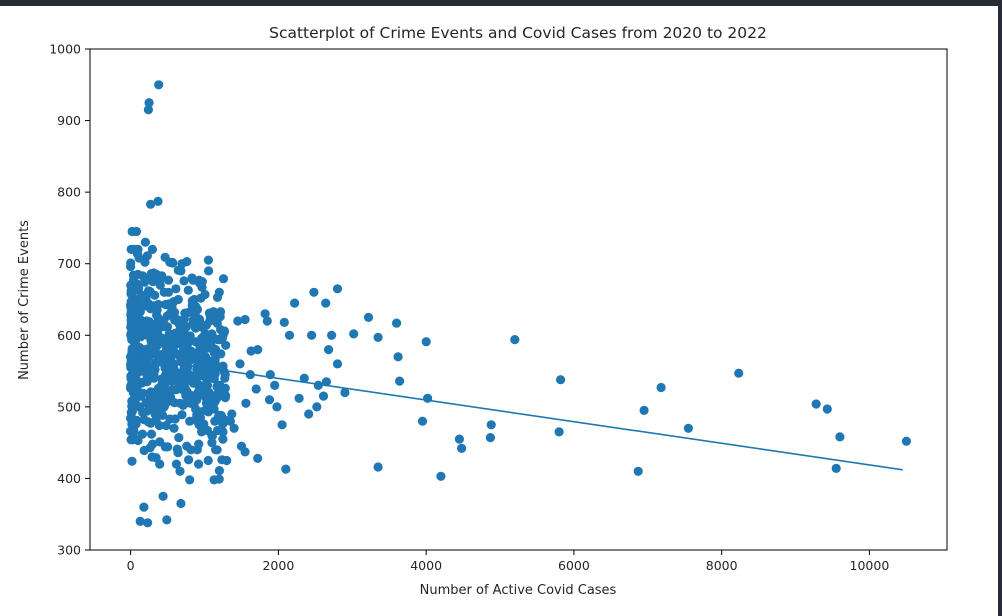 This screenshot has width=1002, height=616. What do you see at coordinates (69, 300) in the screenshot?
I see `y-axis: 300 400 500 600 700 800 900 1000` at bounding box center [69, 300].